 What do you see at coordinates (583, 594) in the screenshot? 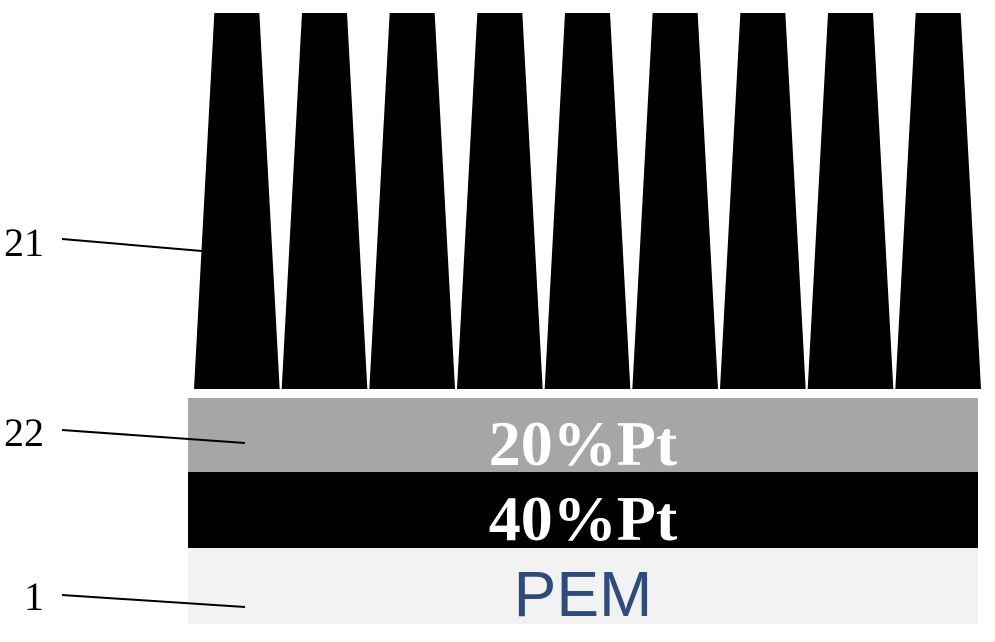
I see `layer-pem-label: PEM` at bounding box center [583, 594].